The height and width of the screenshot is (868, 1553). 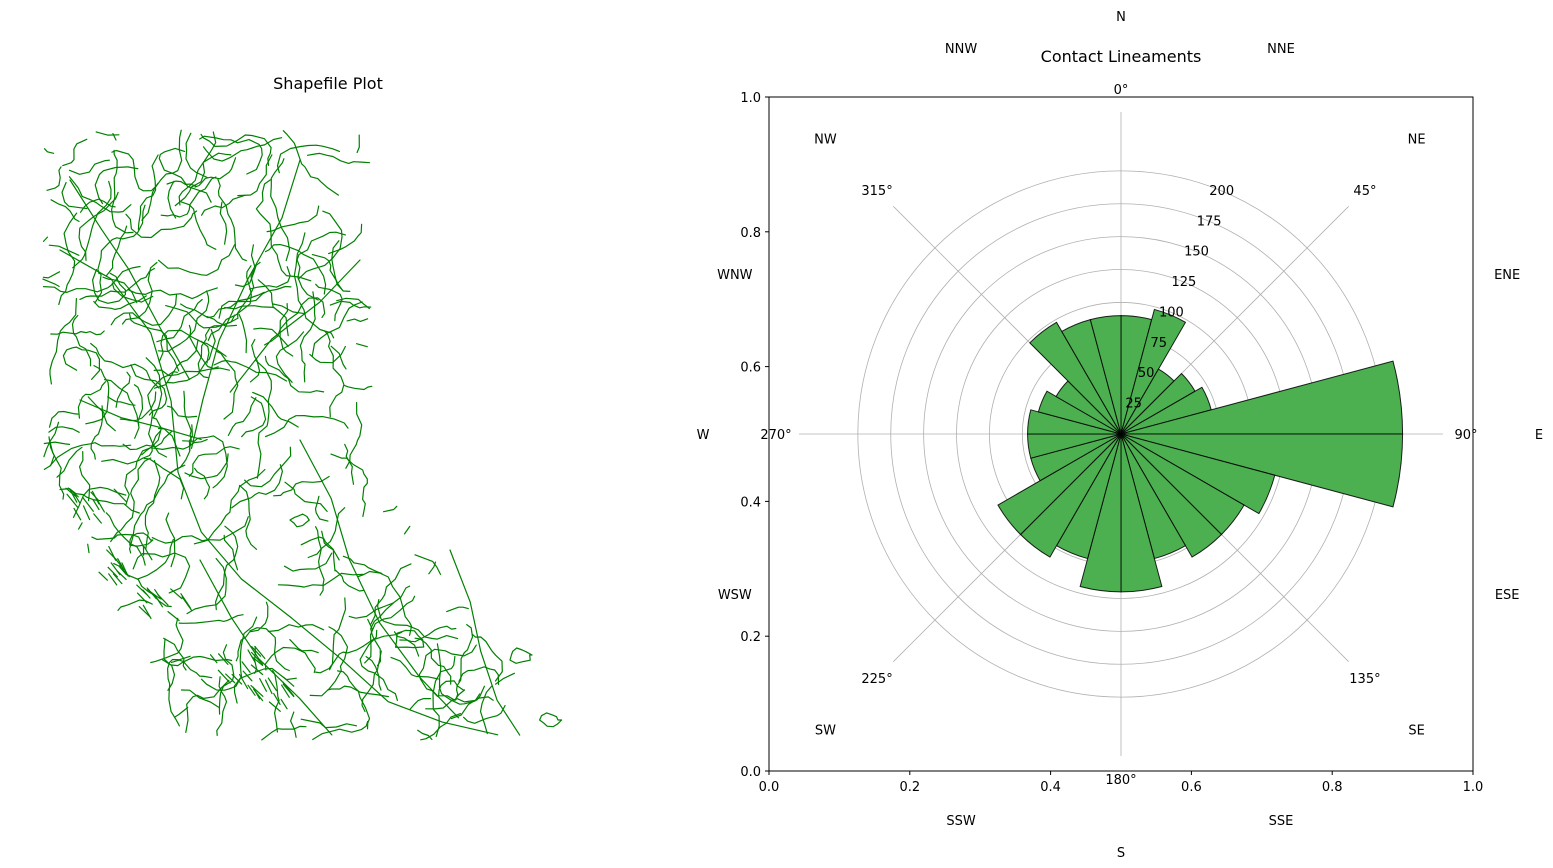 I want to click on angle-label: 45°, so click(x=1364, y=191).